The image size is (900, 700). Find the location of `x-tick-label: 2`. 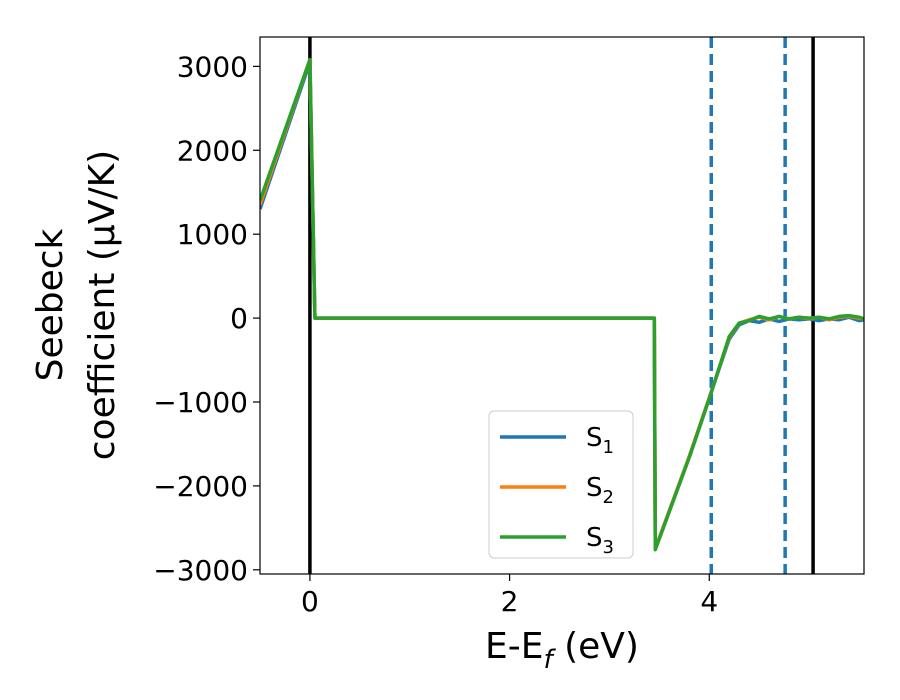

x-tick-label: 2 is located at coordinates (510, 601).